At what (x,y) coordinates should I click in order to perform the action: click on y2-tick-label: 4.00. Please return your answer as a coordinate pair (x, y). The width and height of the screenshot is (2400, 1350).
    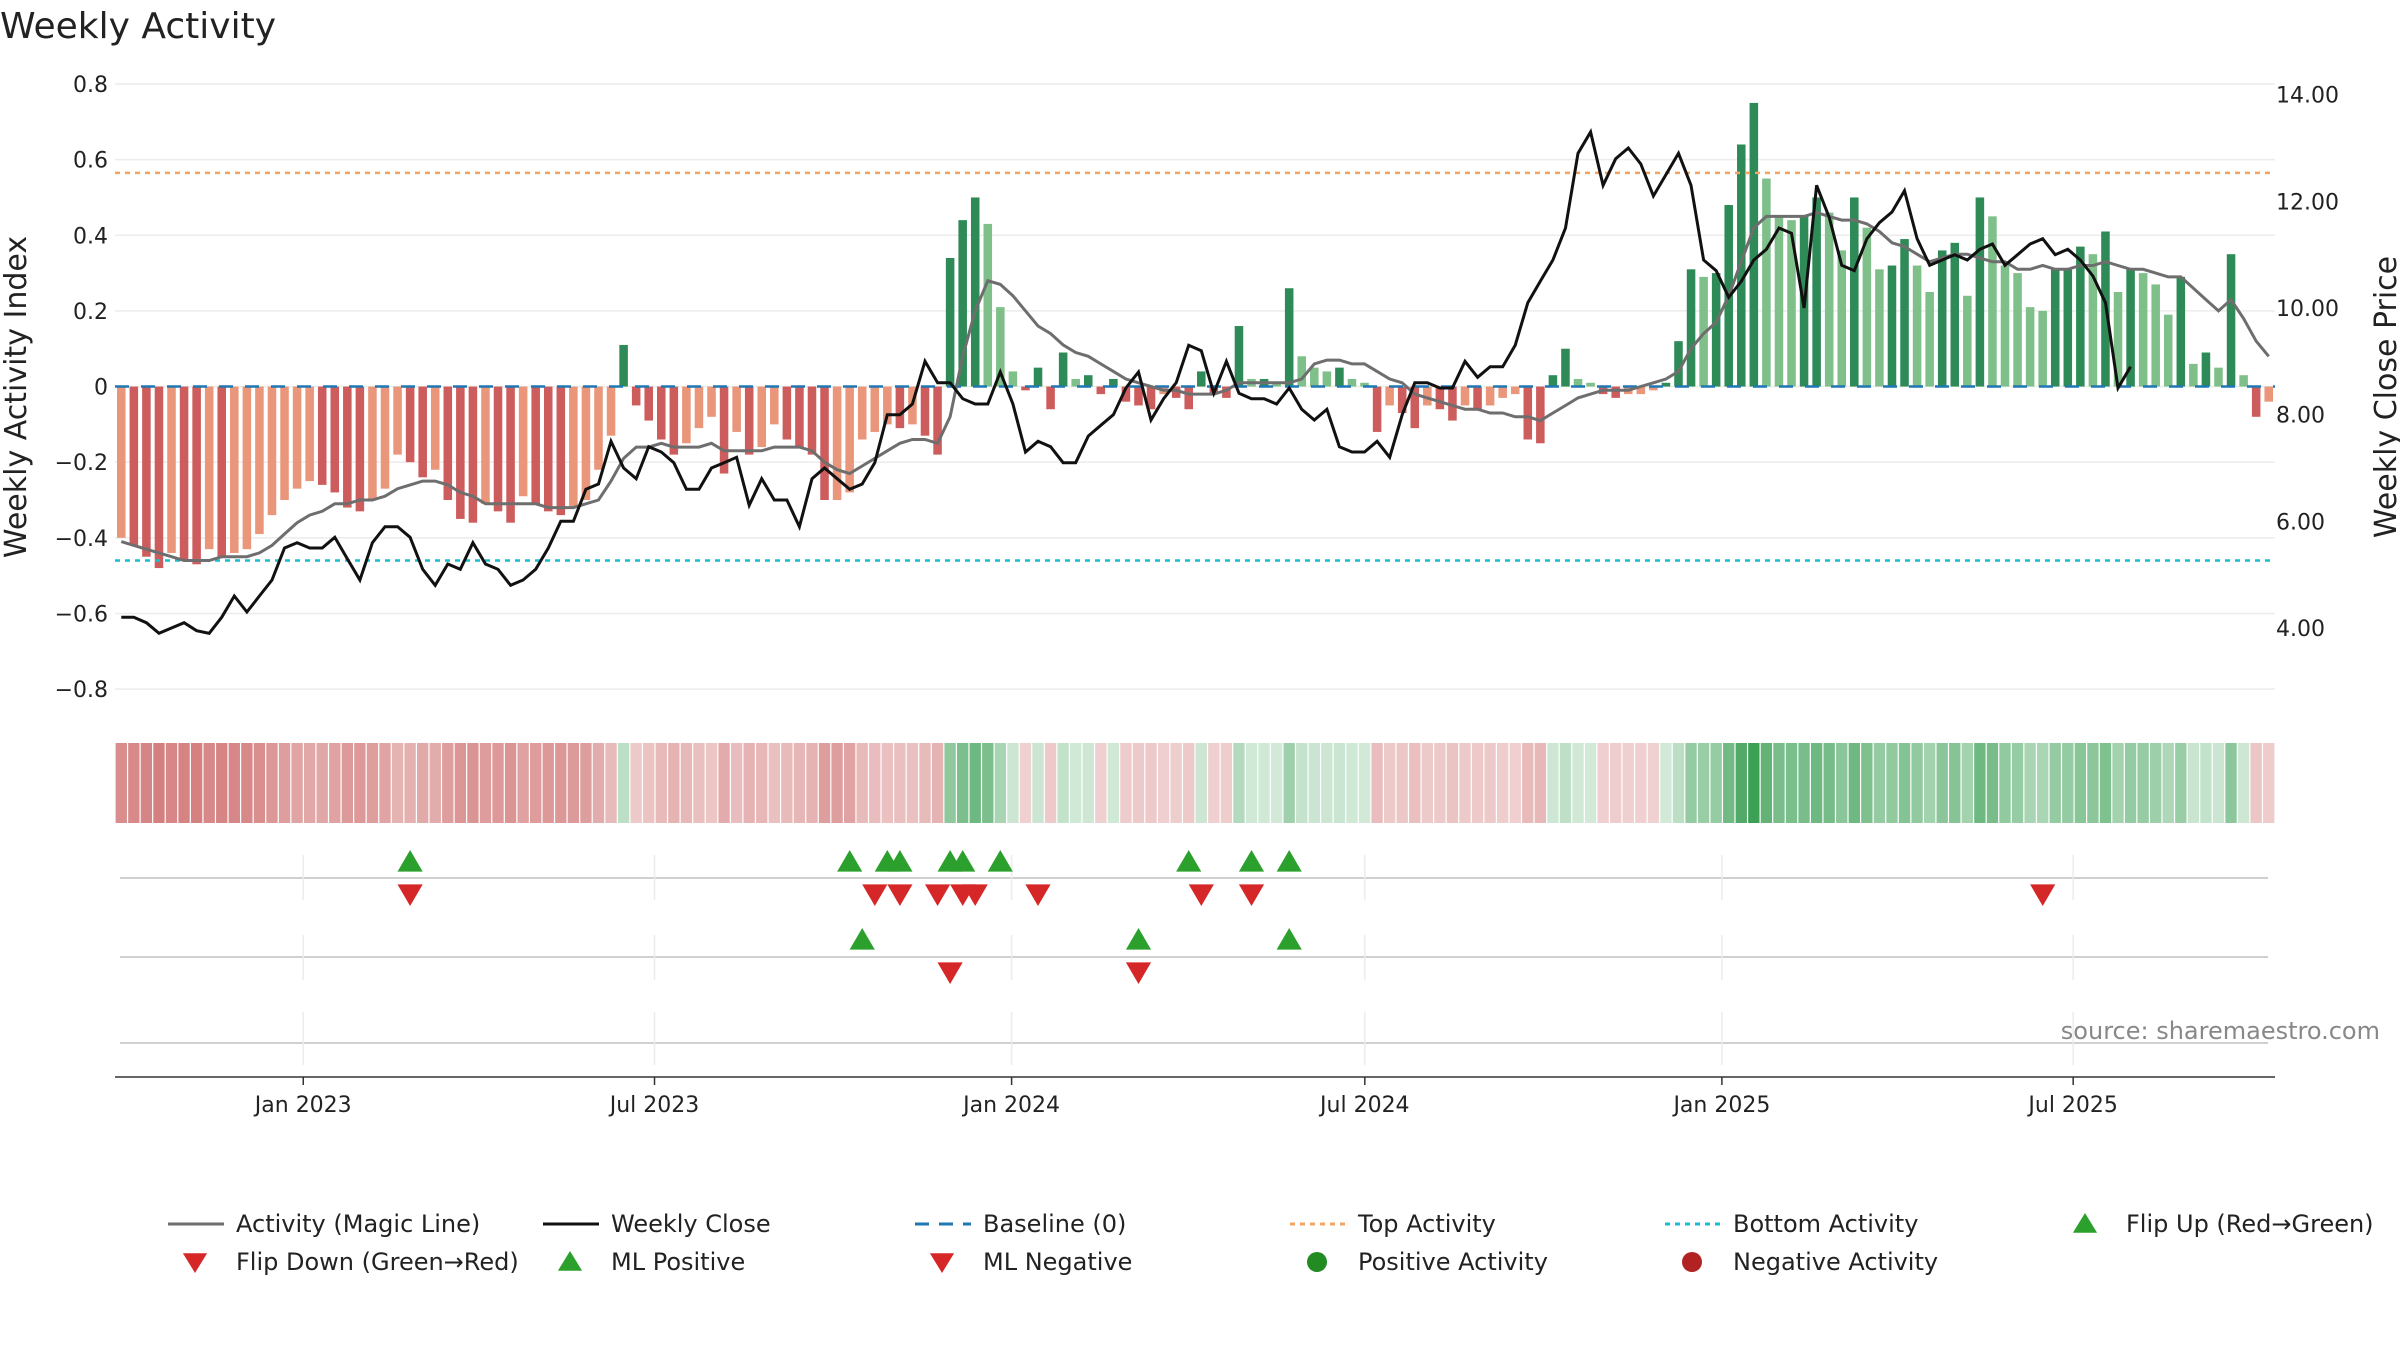
    Looking at the image, I should click on (2300, 629).